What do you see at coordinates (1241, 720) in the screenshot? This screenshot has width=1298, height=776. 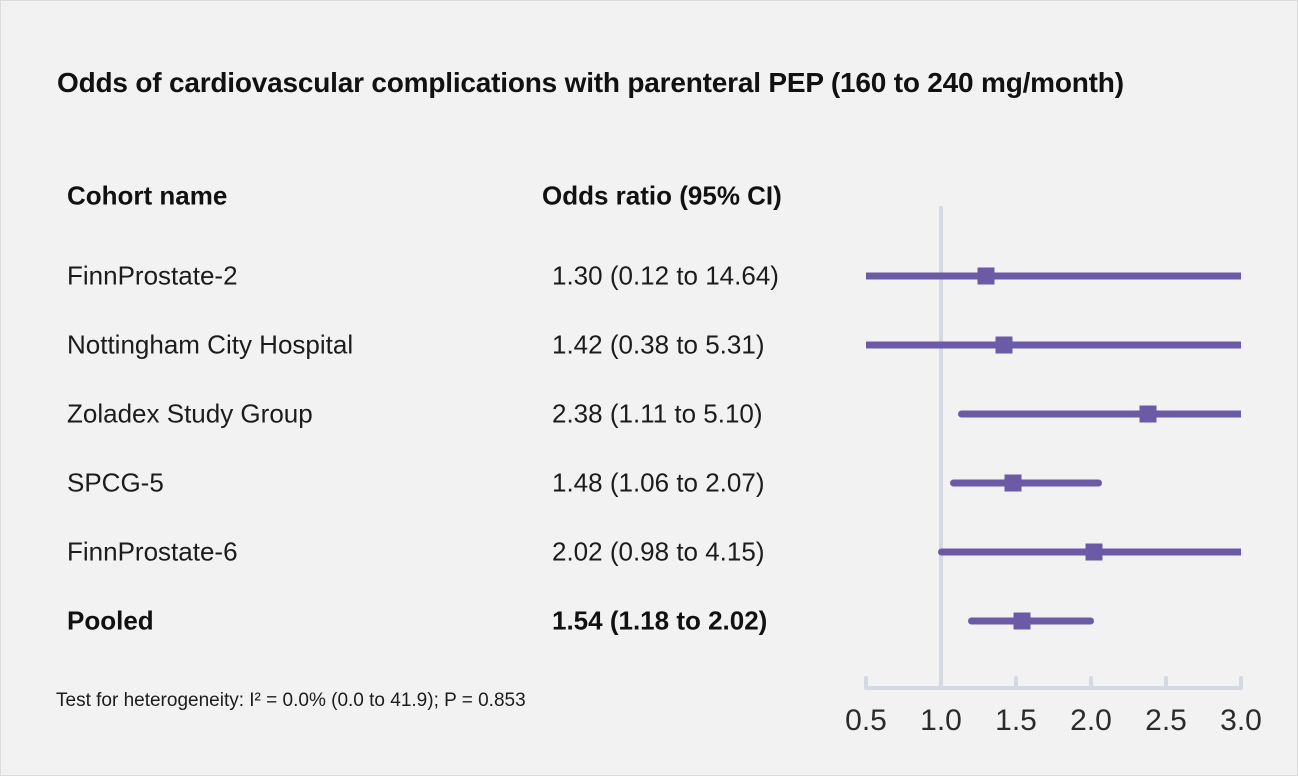 I see `x-axis-tick-label: 3.0` at bounding box center [1241, 720].